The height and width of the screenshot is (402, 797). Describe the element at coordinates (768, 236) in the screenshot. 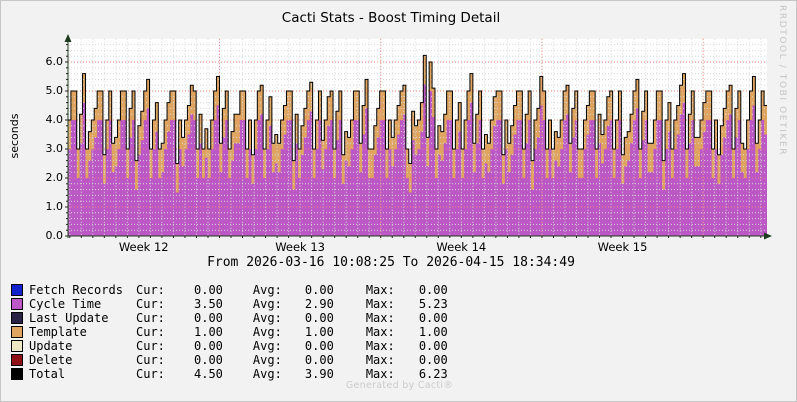

I see `x-axis-arrow-icon` at that location.